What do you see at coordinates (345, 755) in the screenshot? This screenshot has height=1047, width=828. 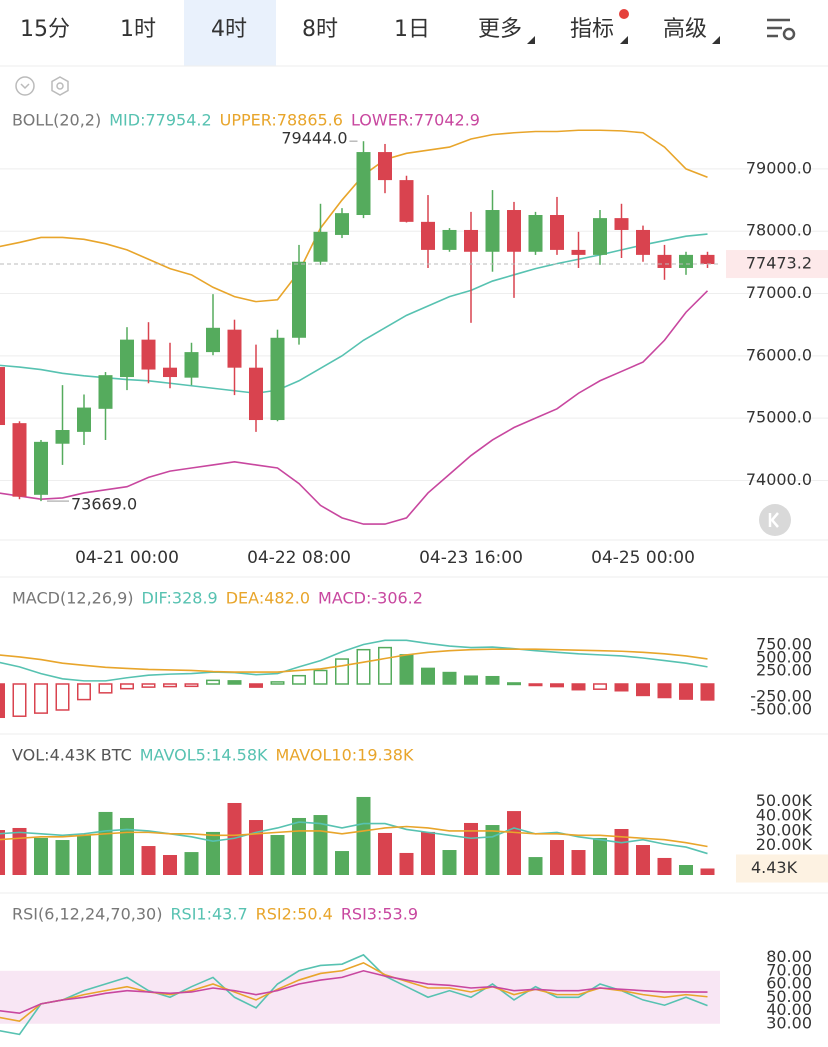 I see `indicator-legend: MAVOL10:19.38K` at bounding box center [345, 755].